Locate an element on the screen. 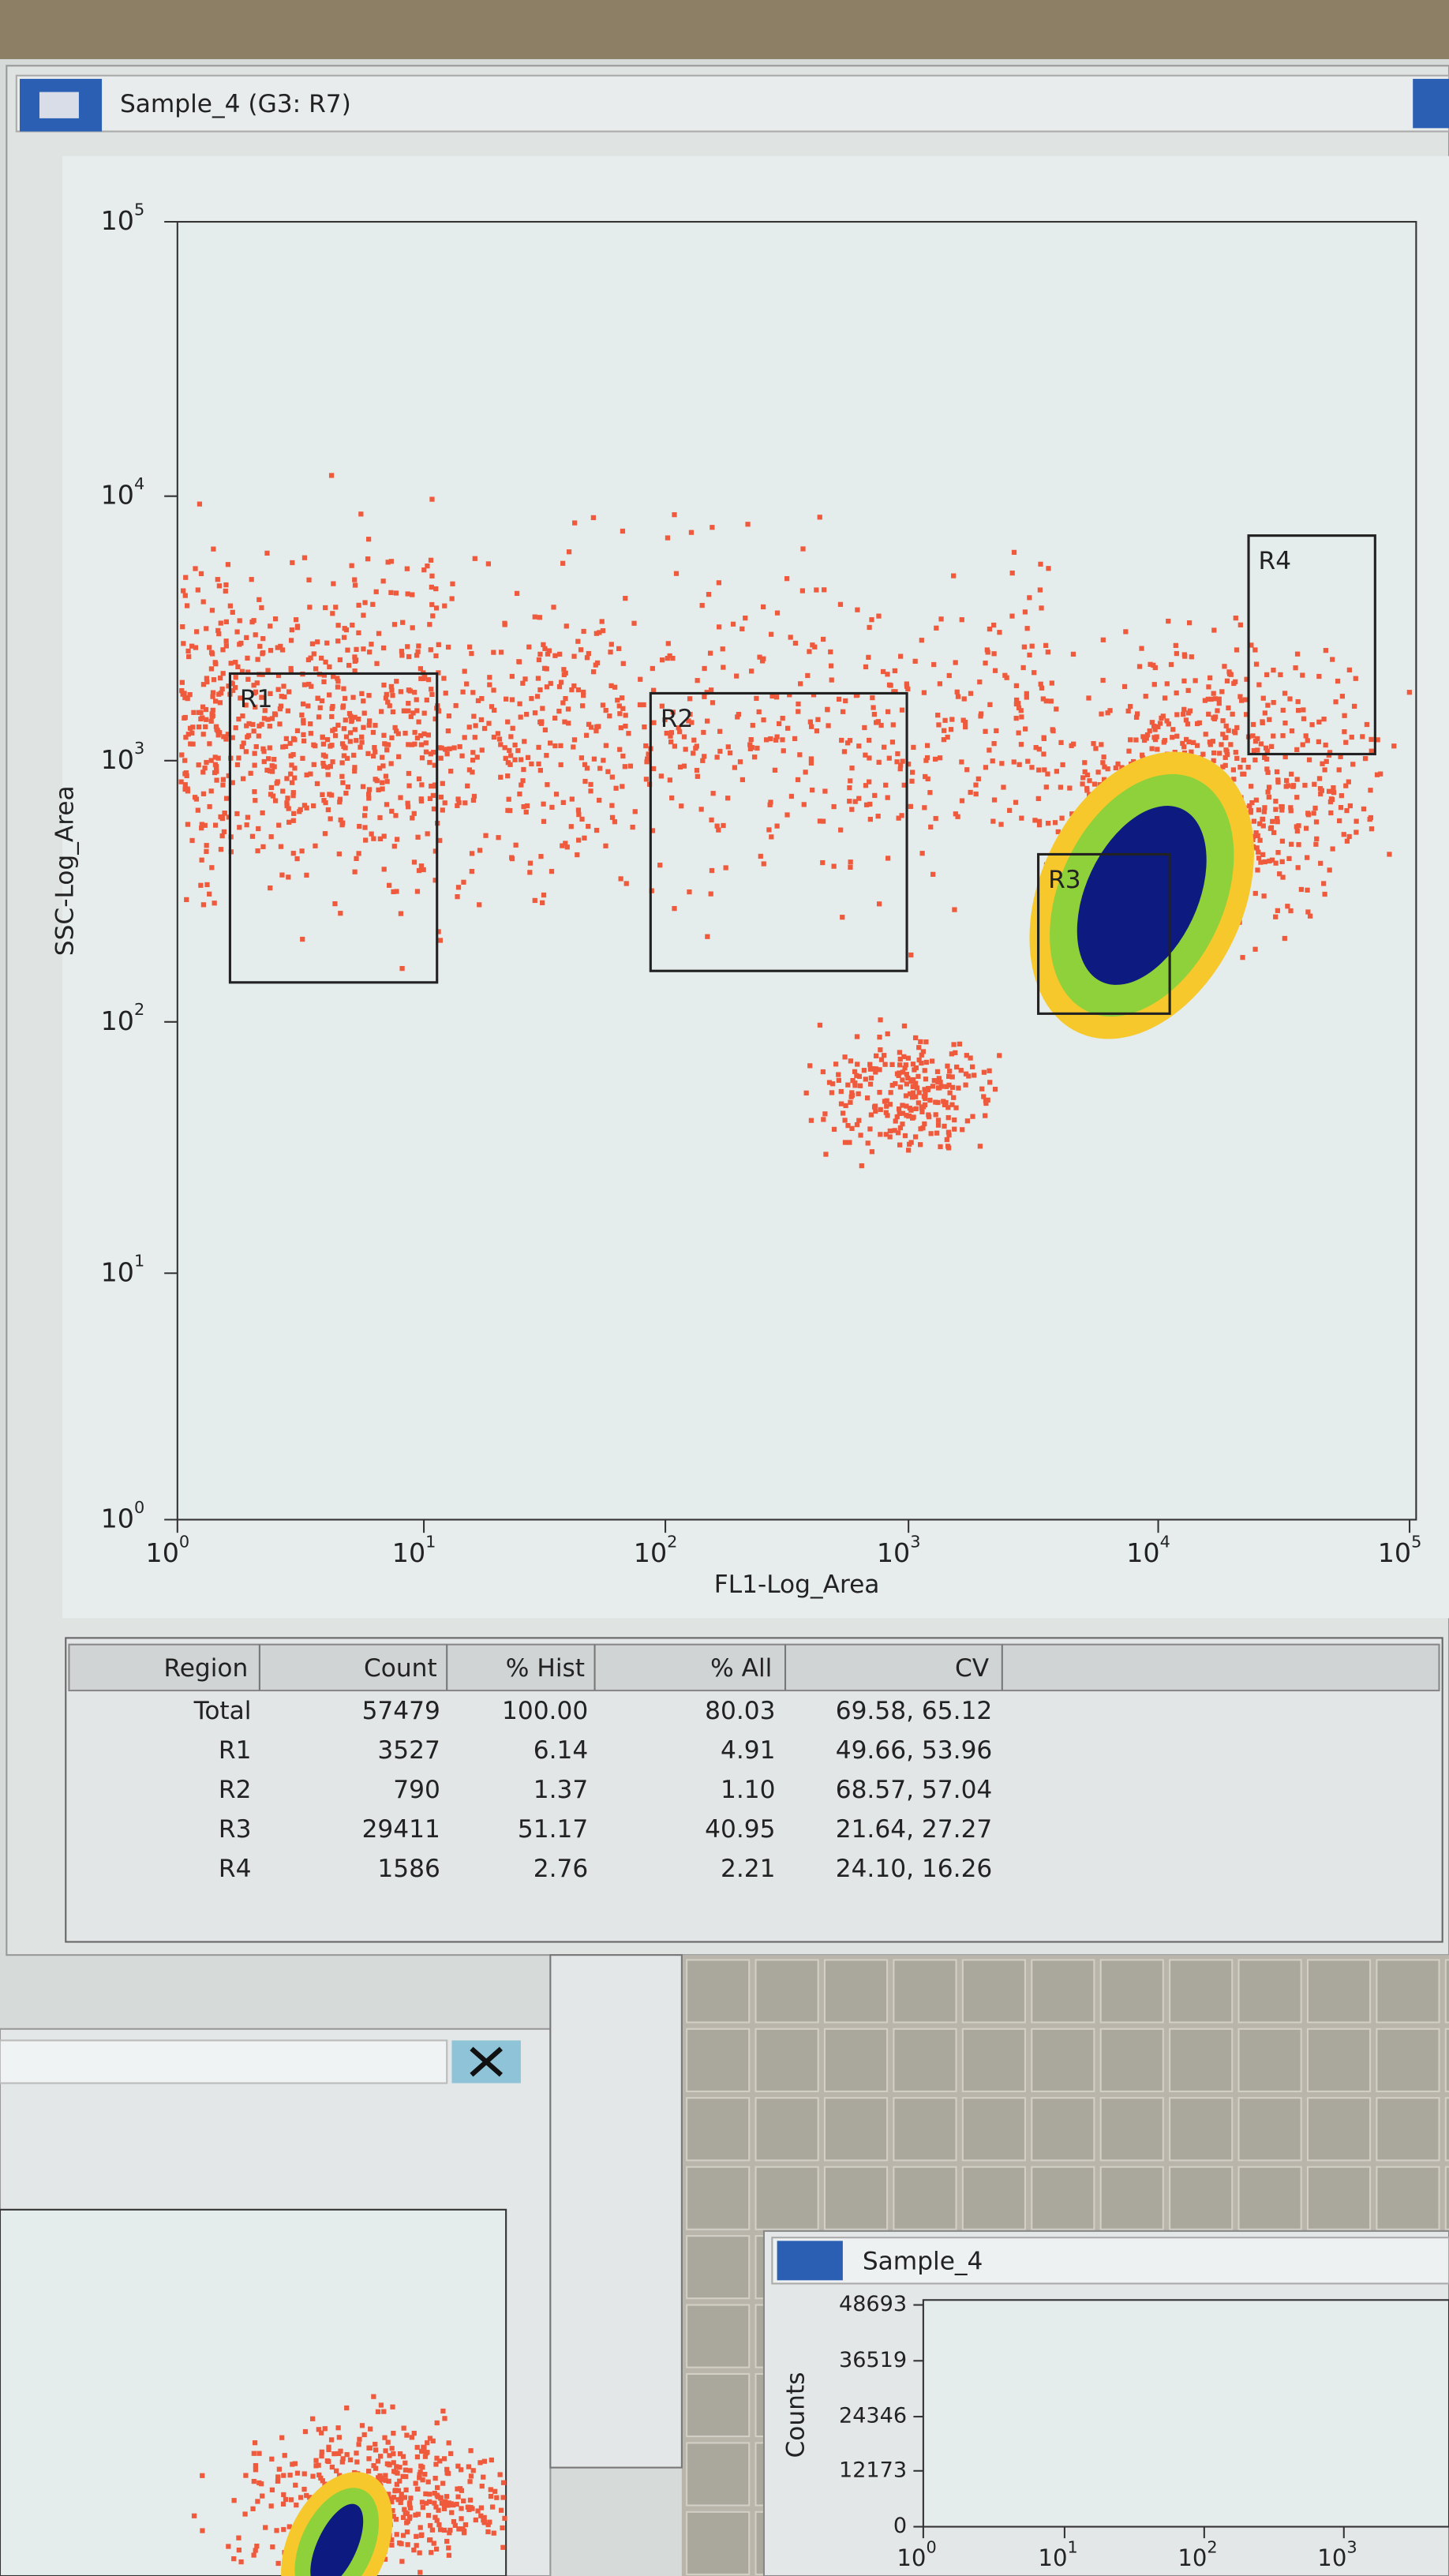  tick-label: 105 is located at coordinates (1400, 1550).